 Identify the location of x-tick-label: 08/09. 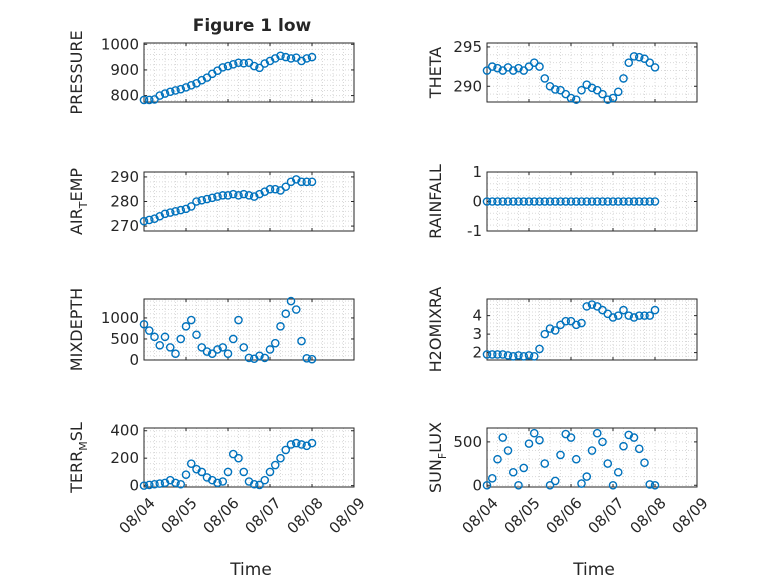
(346, 515).